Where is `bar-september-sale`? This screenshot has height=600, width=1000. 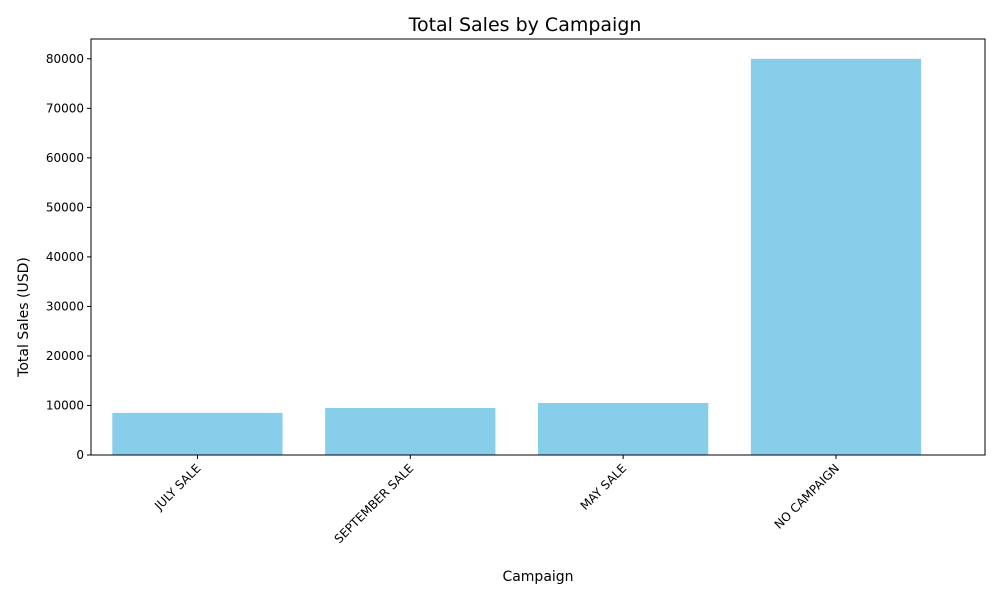 bar-september-sale is located at coordinates (410, 431).